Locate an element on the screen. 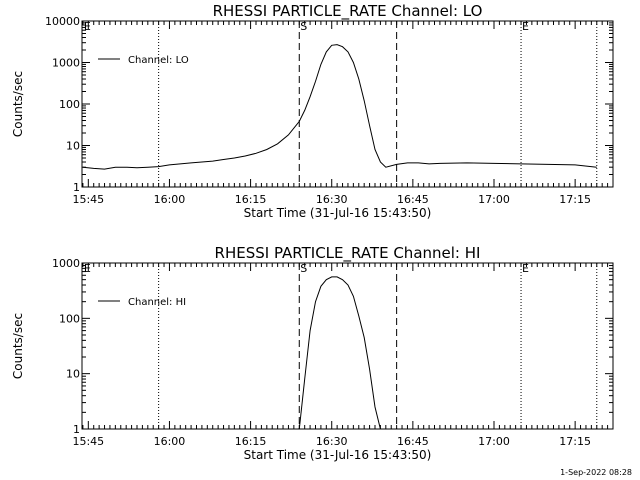 This screenshot has width=640, height=480. panel2-x-tick-label: 15:45 is located at coordinates (88, 441).